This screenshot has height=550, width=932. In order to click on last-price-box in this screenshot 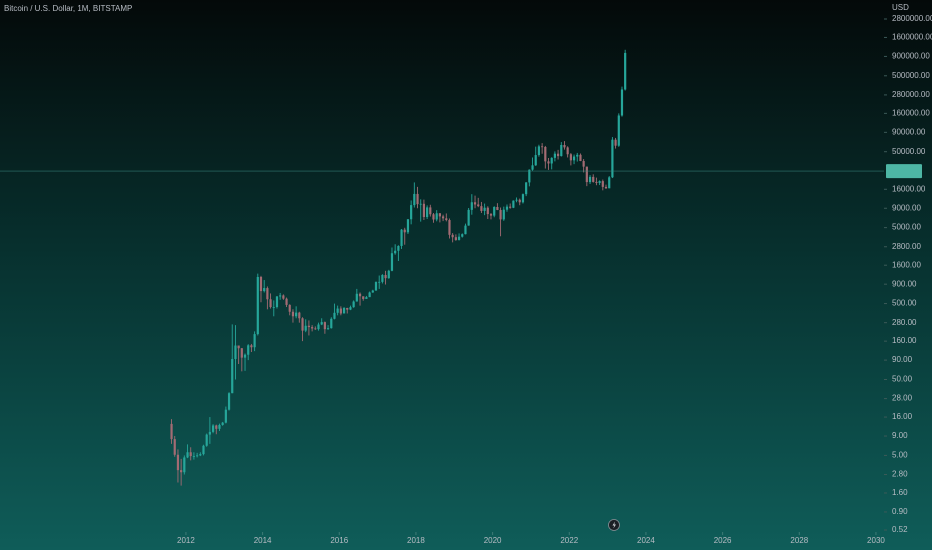, I will do `click(904, 171)`.